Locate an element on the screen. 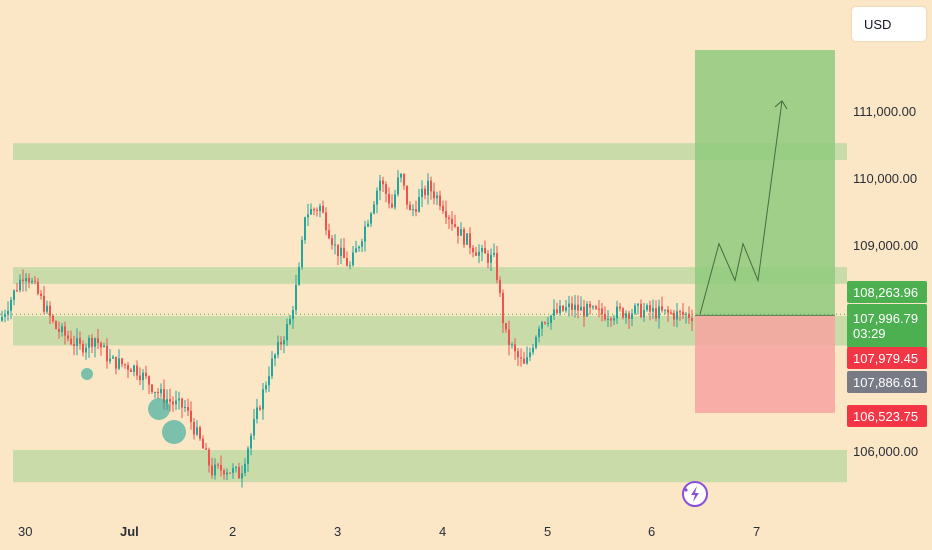 This screenshot has width=932, height=550. projection-path is located at coordinates (741, 207).